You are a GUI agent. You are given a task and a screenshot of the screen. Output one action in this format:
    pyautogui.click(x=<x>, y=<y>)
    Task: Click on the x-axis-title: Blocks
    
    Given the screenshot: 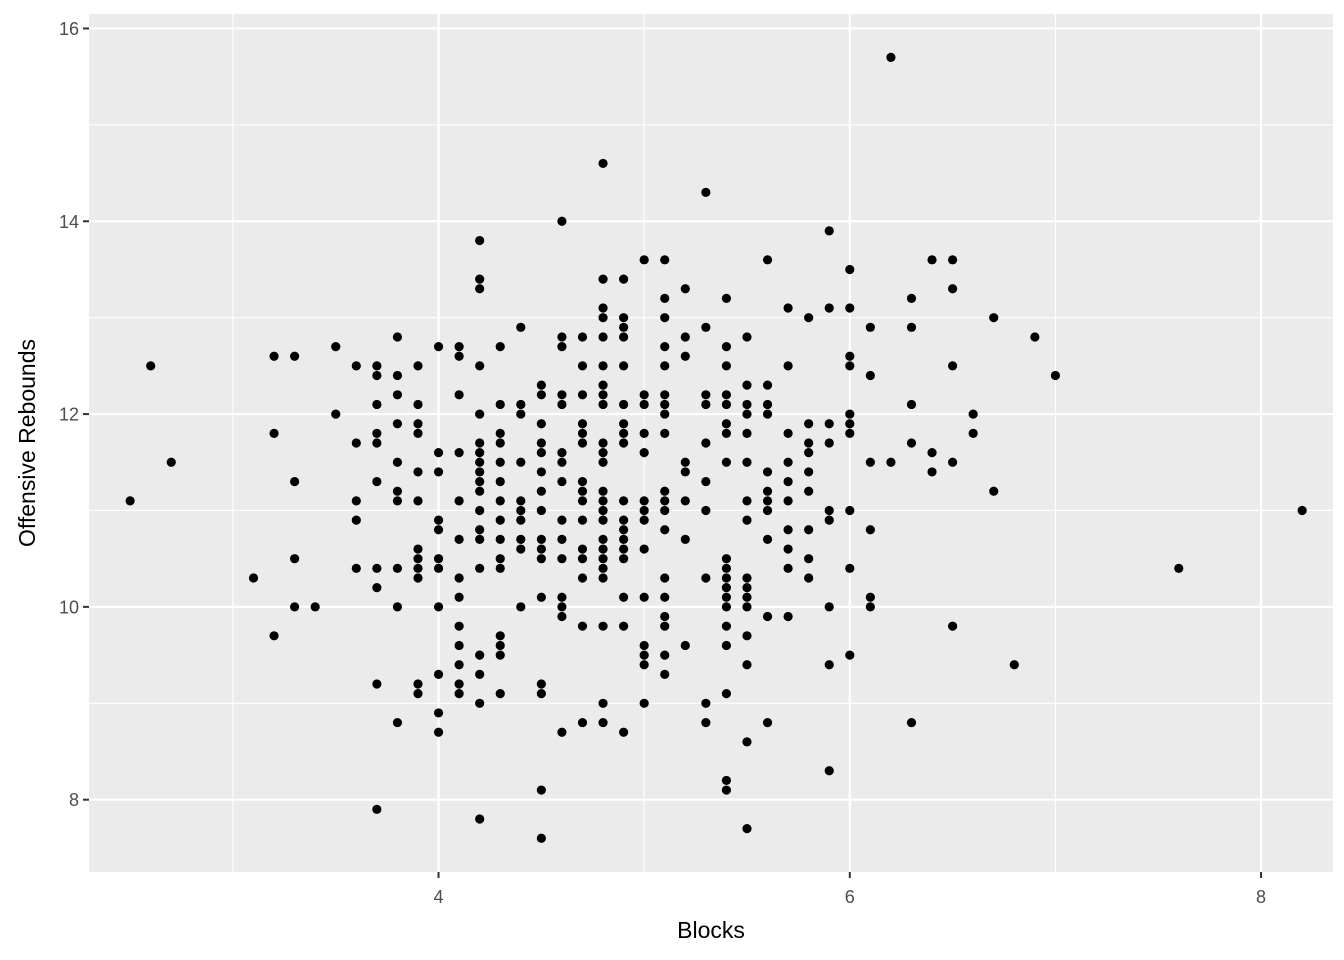 What is the action you would take?
    pyautogui.click(x=711, y=930)
    